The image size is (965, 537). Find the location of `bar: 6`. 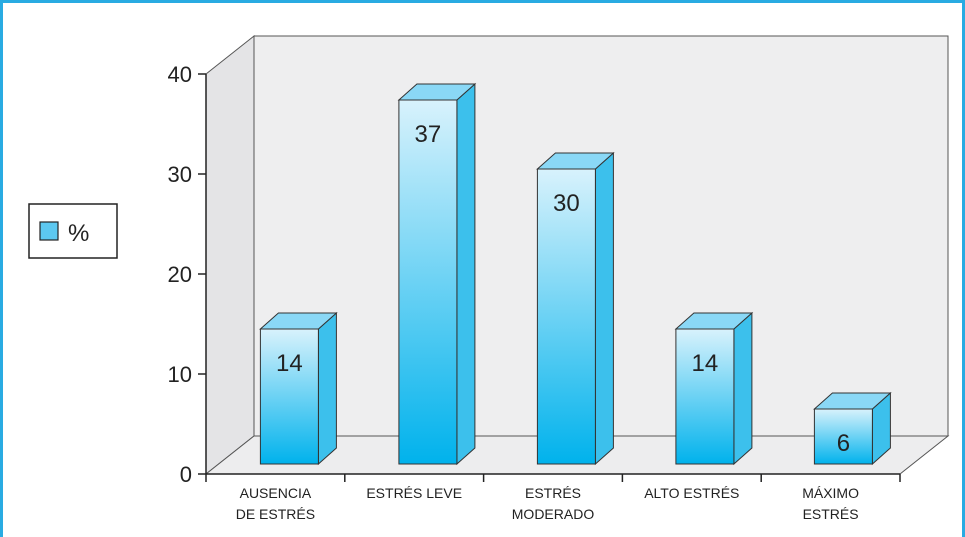

bar: 6 is located at coordinates (852, 428).